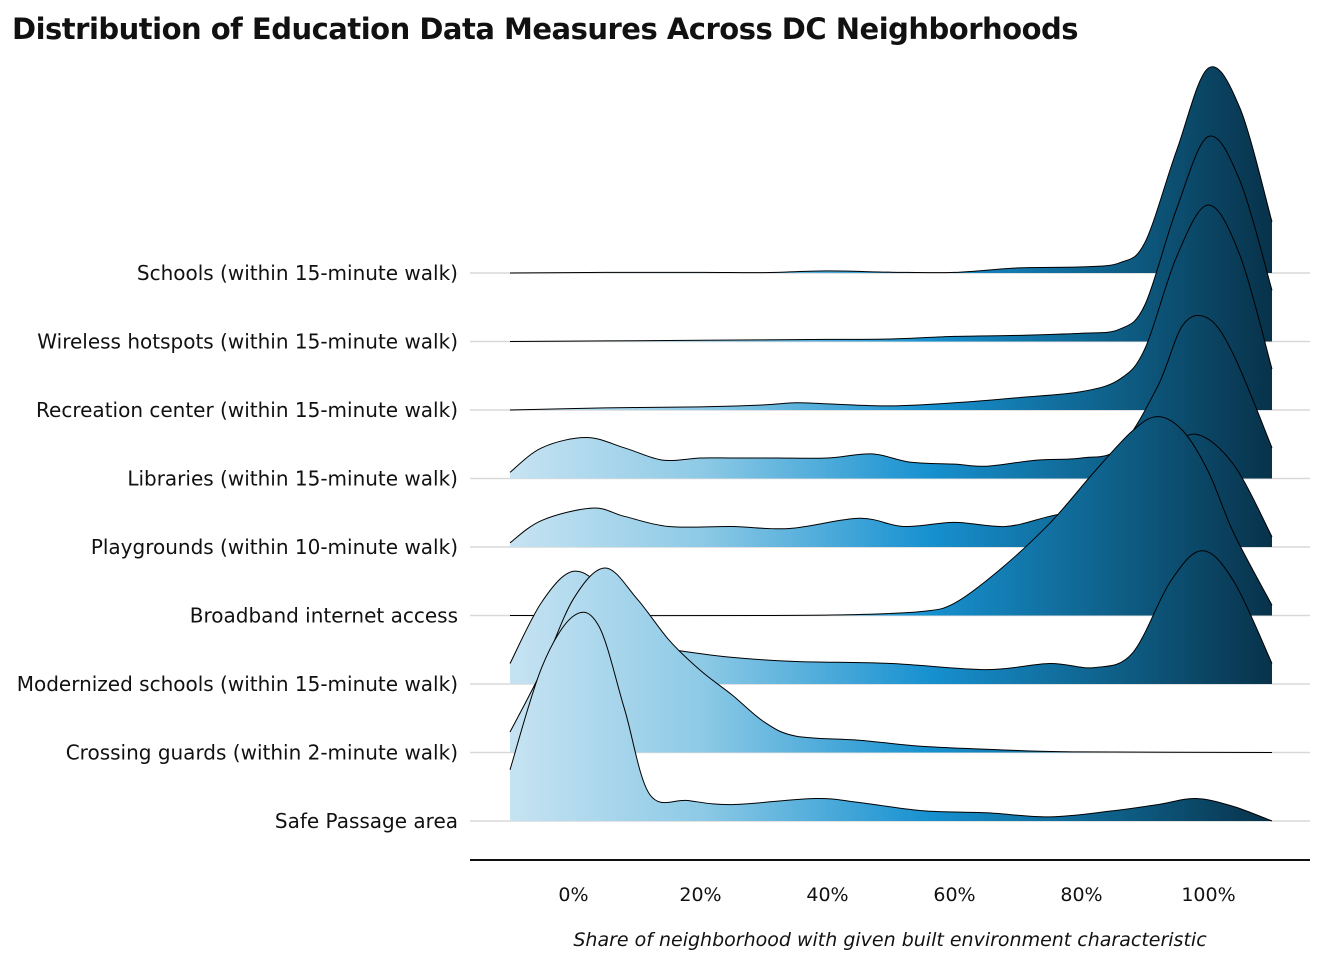 The width and height of the screenshot is (1344, 960). What do you see at coordinates (297, 273) in the screenshot?
I see `category-label-schools-within-15-minute-walk: Schools (within 15-minute walk)` at bounding box center [297, 273].